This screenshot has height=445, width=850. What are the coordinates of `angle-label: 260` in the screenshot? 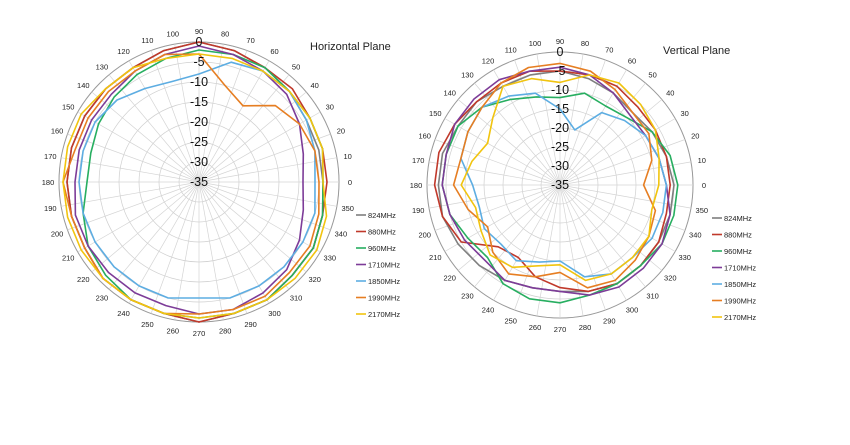 It's located at (173, 331).